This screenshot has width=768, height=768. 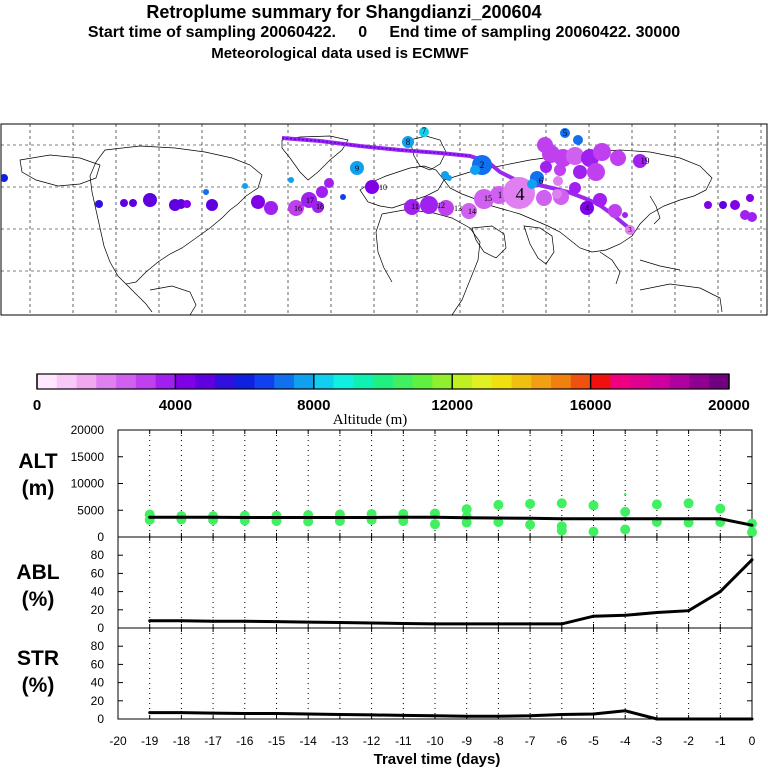 I want to click on map-day-label: 16, so click(x=298, y=208).